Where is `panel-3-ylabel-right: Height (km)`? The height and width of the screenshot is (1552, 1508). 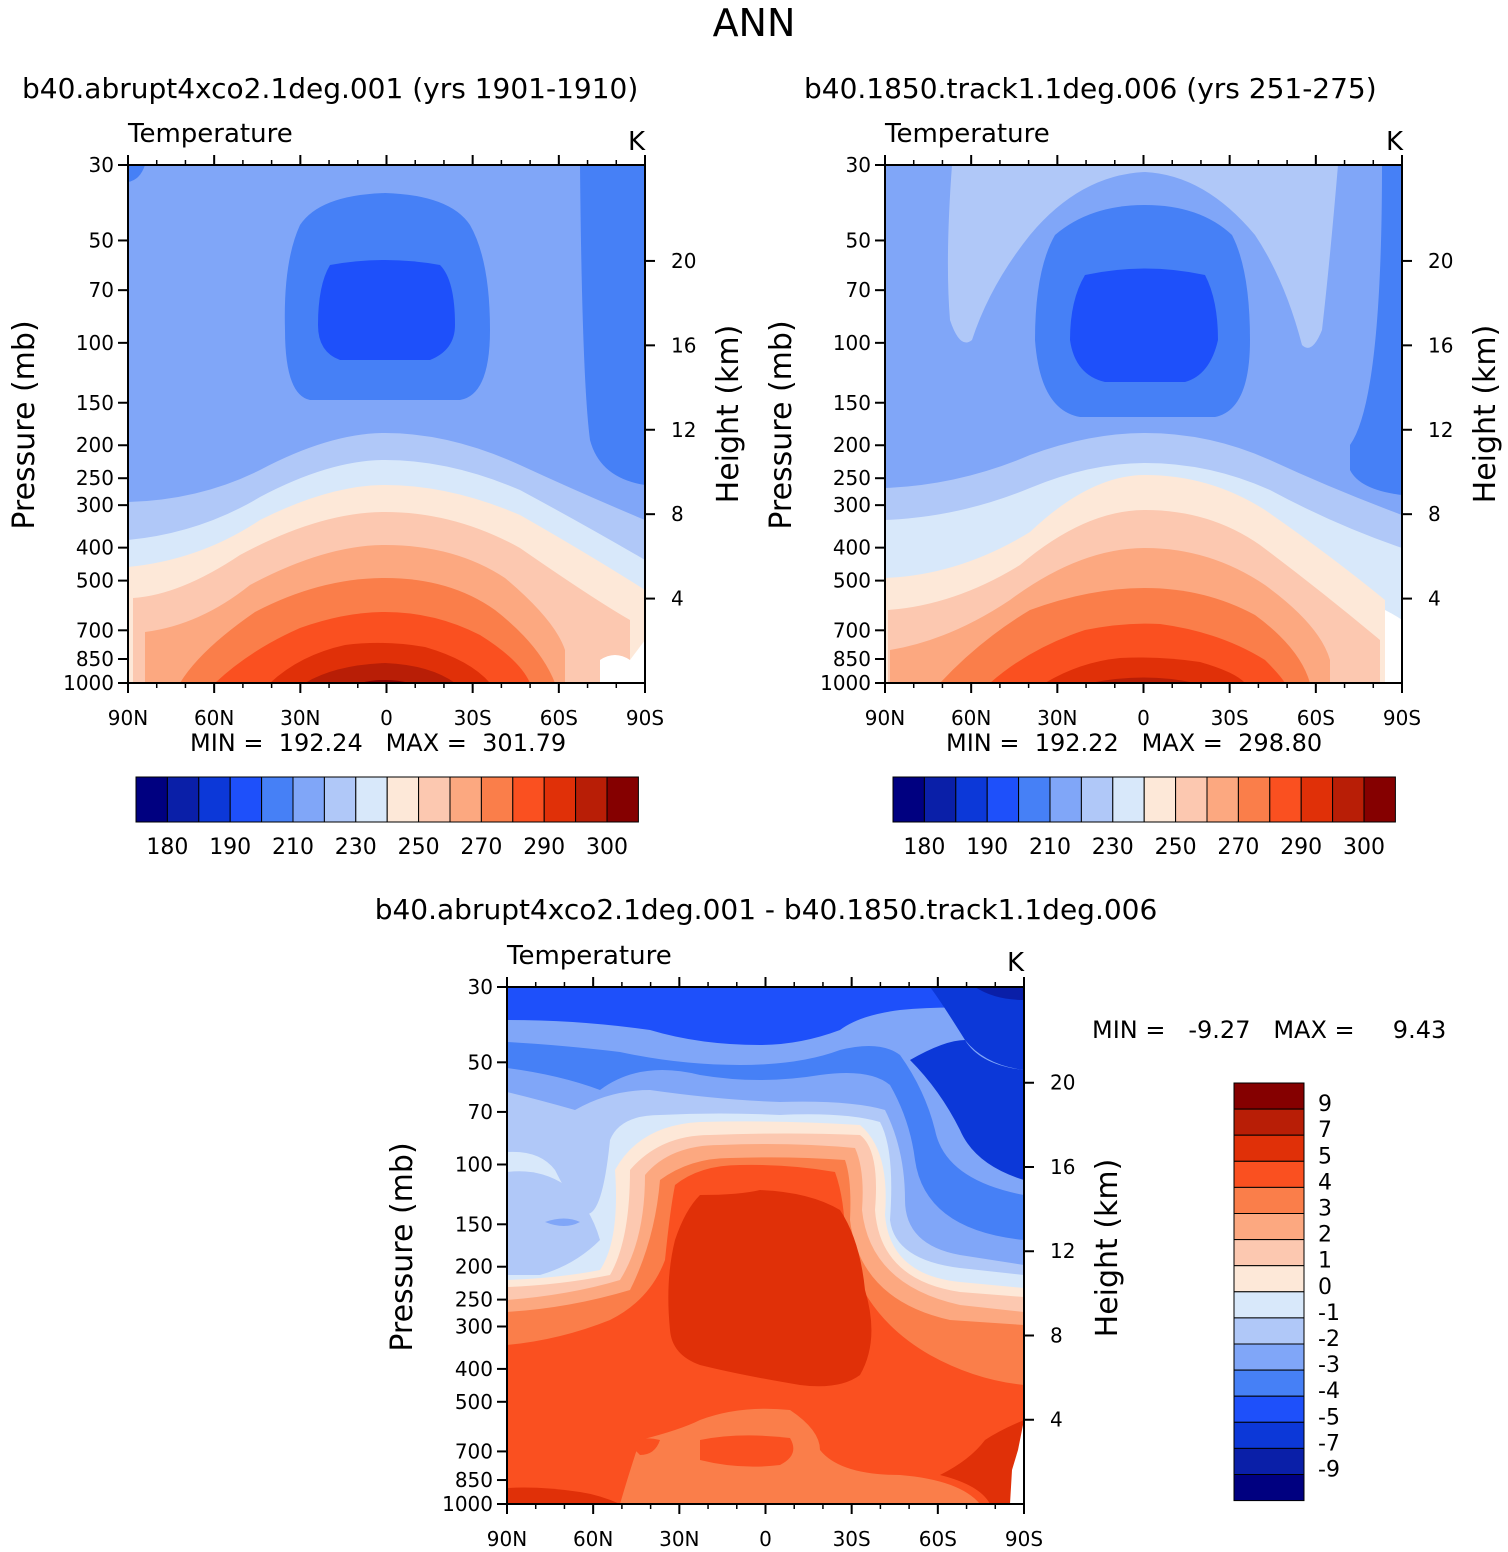 panel-3-ylabel-right: Height (km) is located at coordinates (1107, 1248).